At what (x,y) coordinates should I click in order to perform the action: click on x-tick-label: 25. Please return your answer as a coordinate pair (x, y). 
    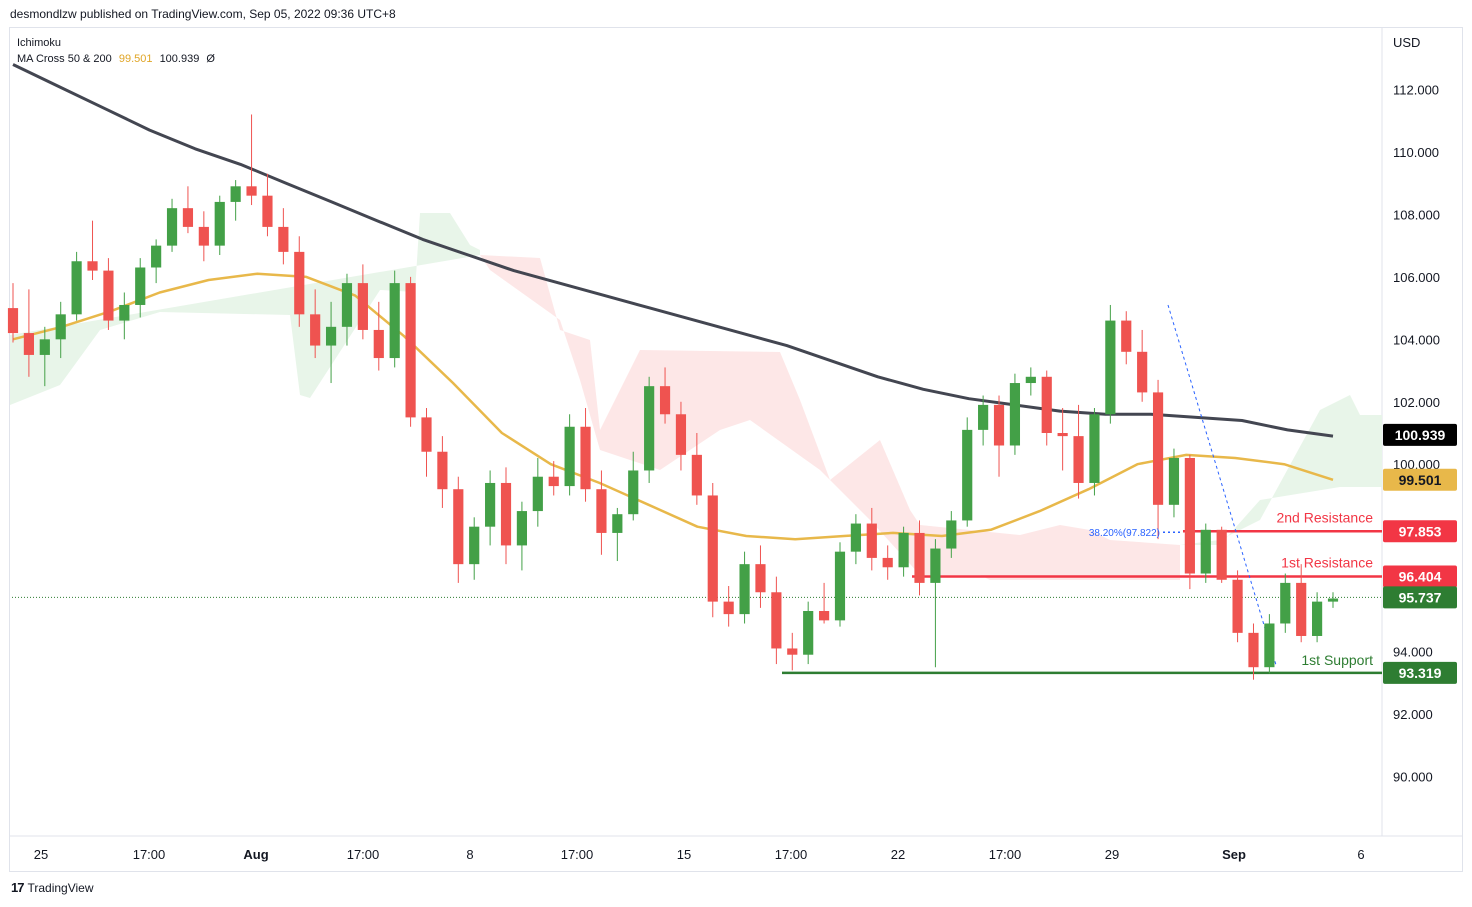
    Looking at the image, I should click on (41, 854).